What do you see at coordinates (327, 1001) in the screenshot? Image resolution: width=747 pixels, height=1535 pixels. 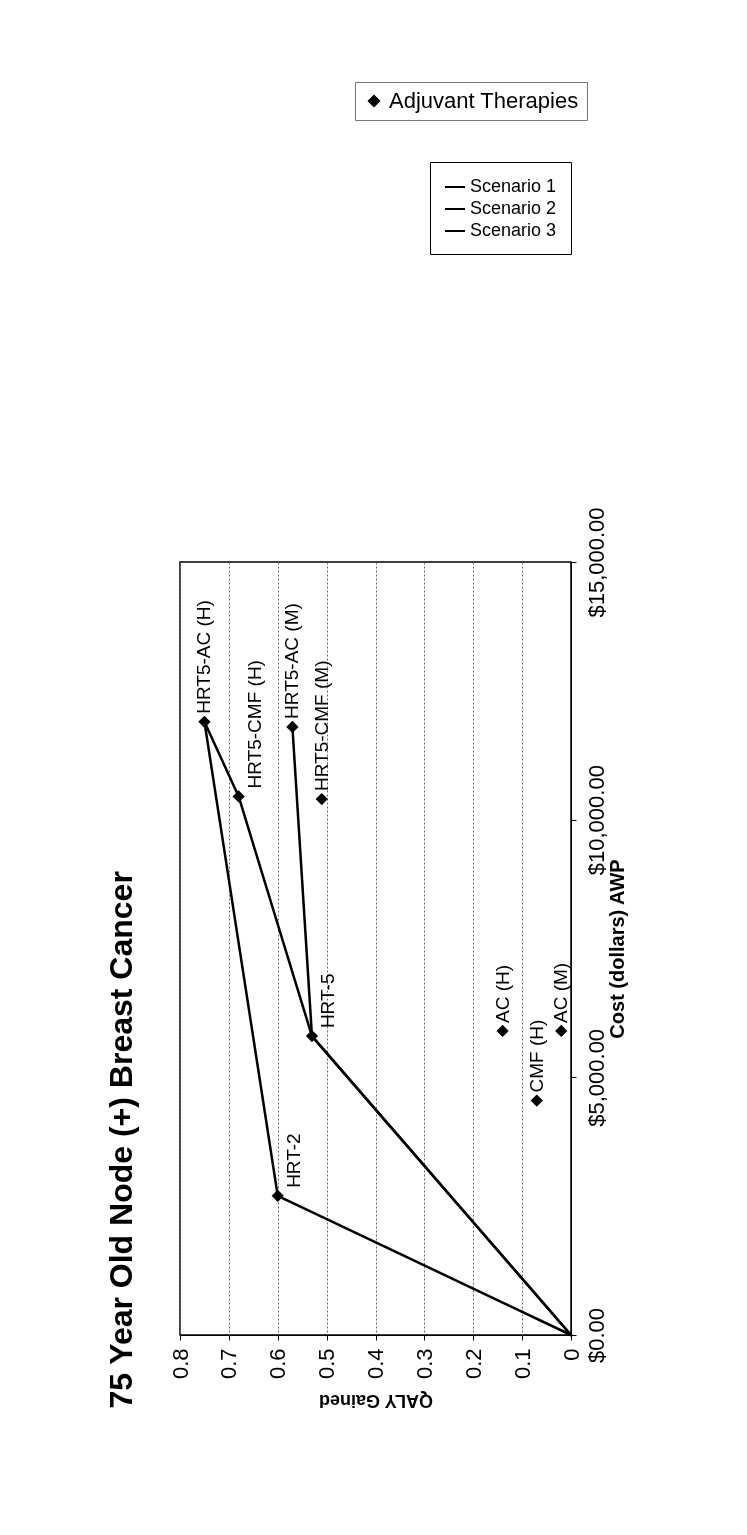 I see `annotation: HRT-5` at bounding box center [327, 1001].